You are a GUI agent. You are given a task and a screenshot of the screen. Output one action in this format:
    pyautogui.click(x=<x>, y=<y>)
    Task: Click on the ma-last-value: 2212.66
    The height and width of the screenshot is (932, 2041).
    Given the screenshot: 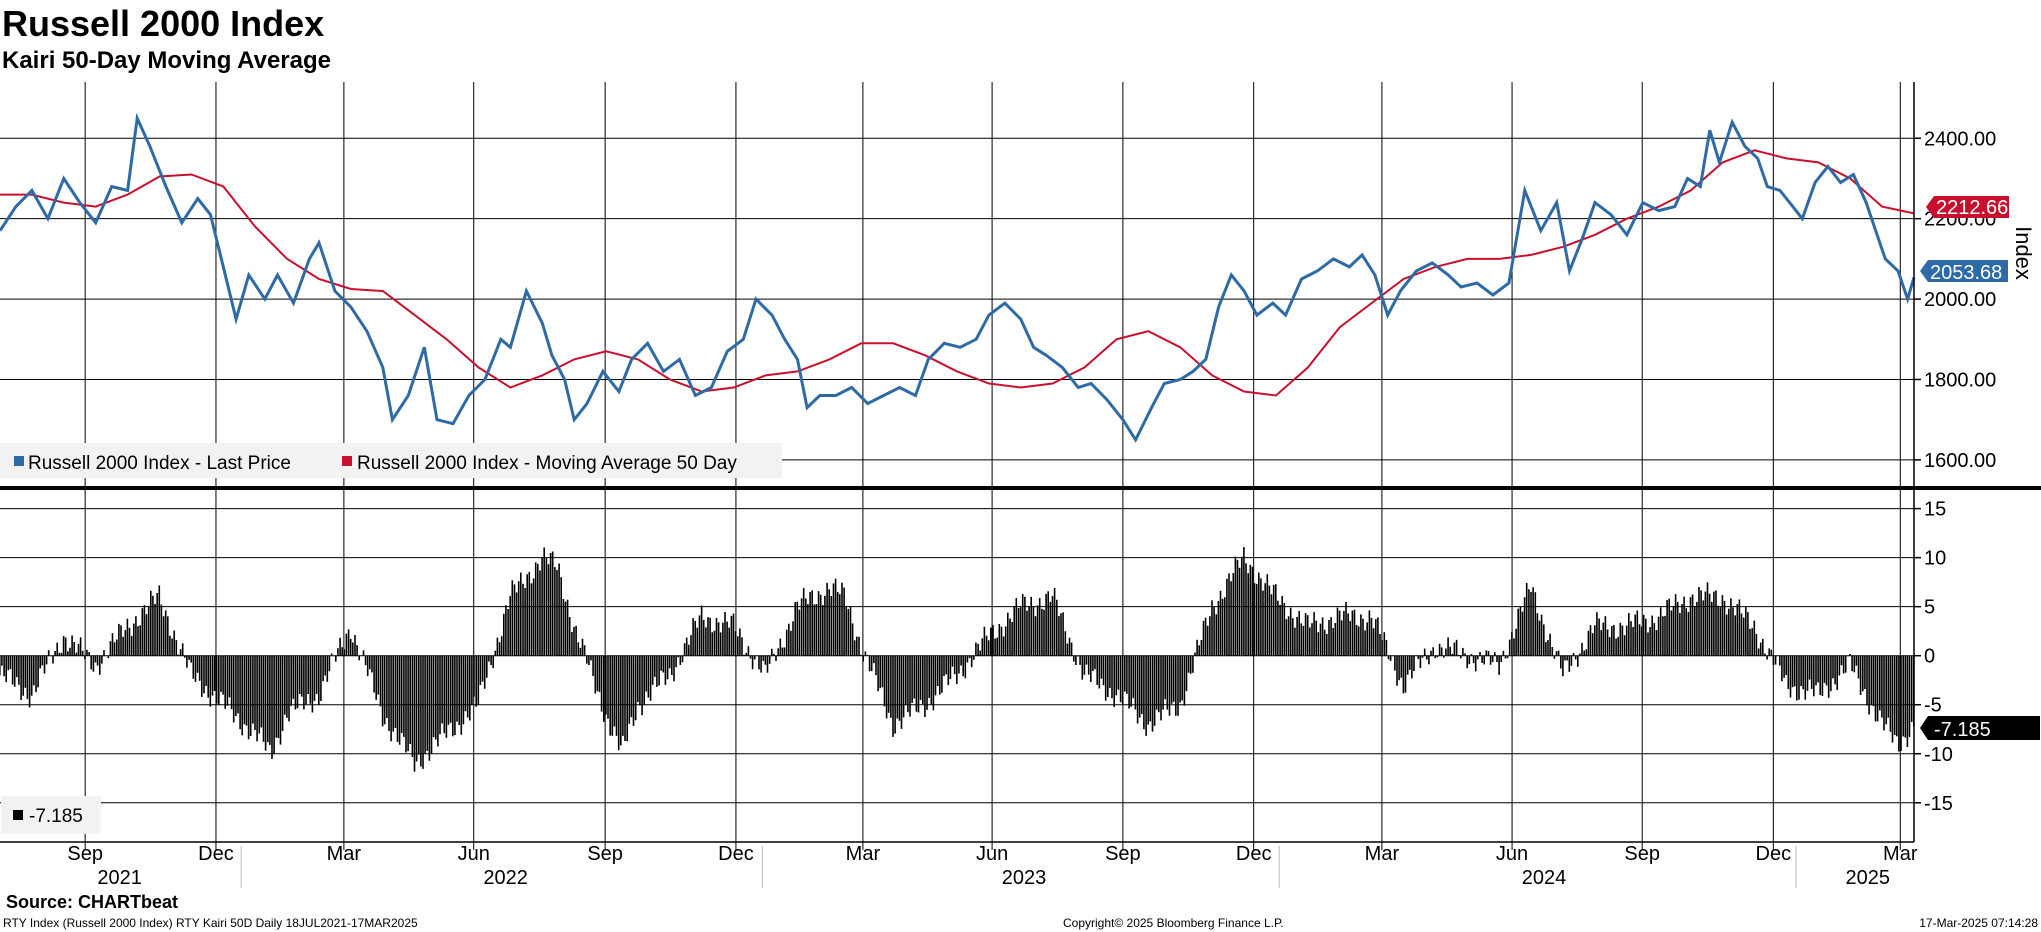 What is the action you would take?
    pyautogui.click(x=1972, y=208)
    